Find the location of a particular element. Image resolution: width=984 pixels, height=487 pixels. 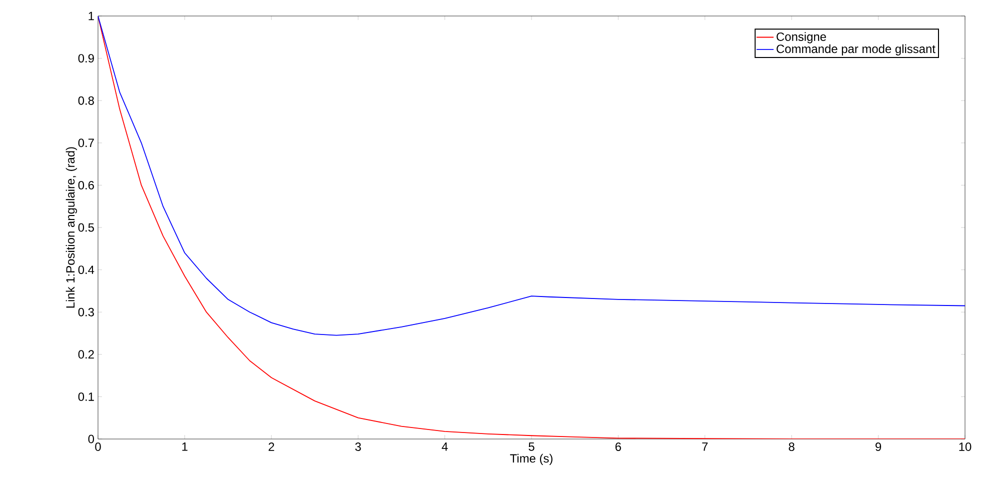

x-tick-label: 9 is located at coordinates (879, 446).